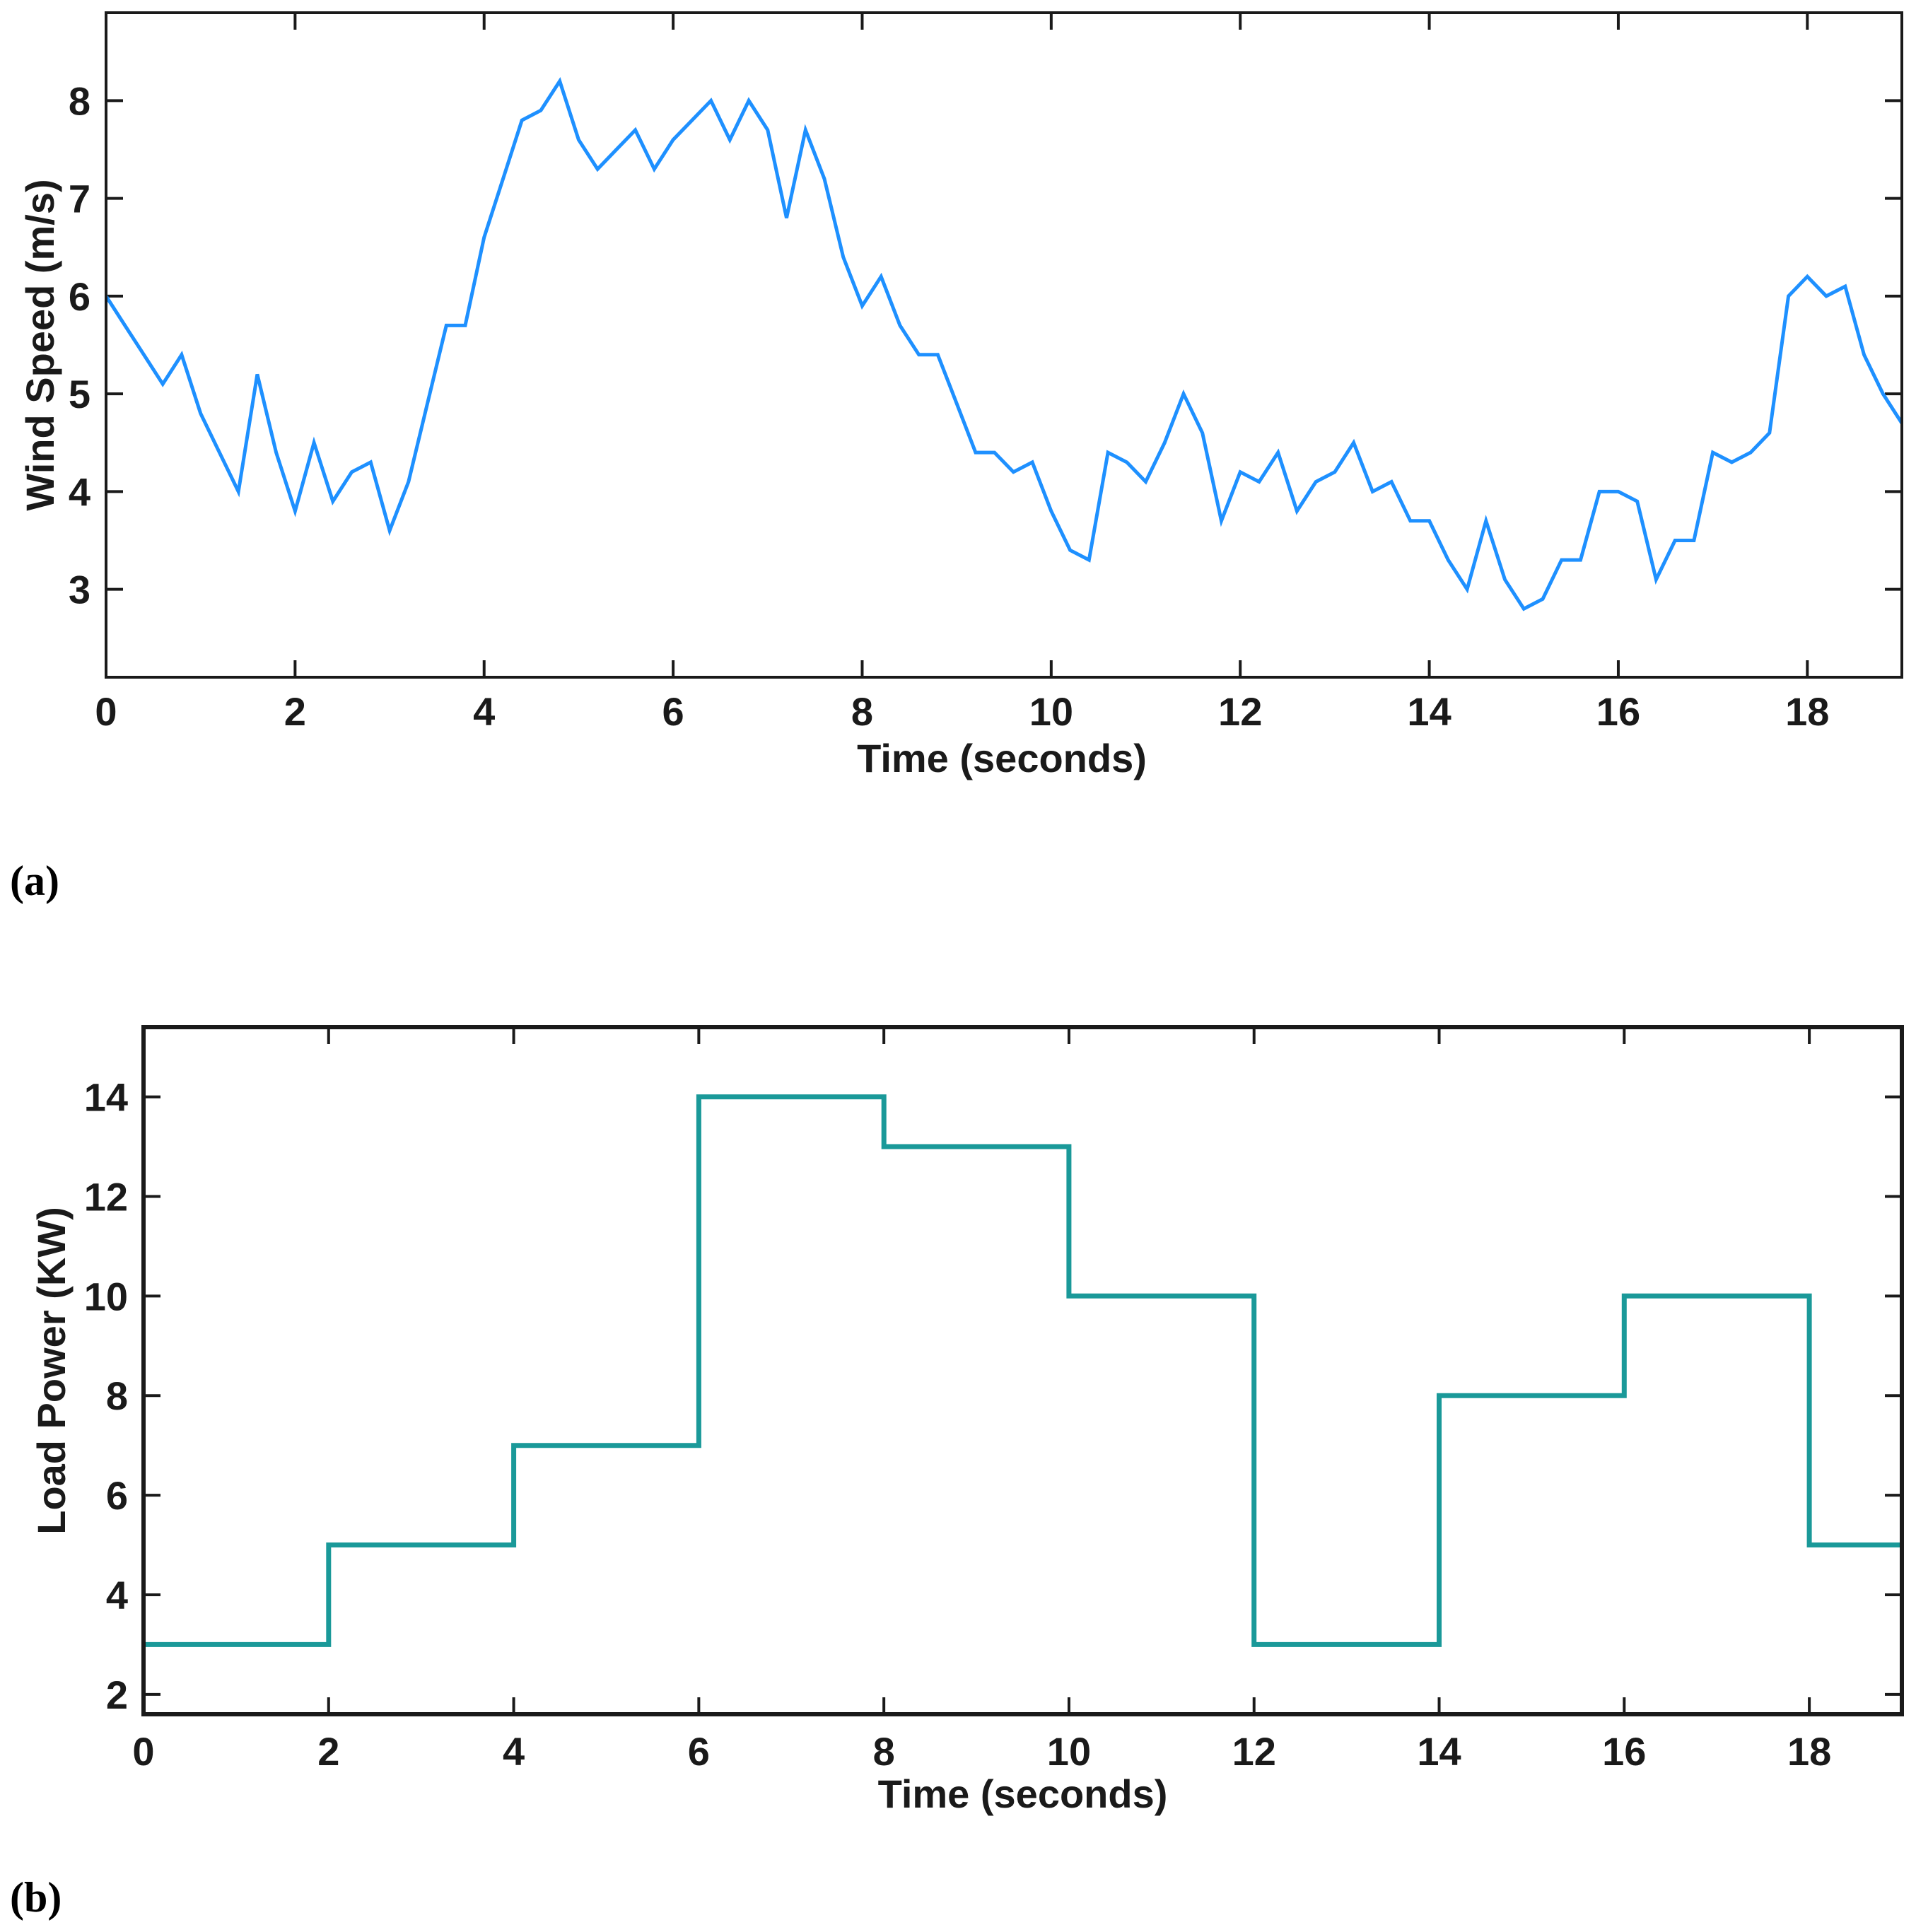 The width and height of the screenshot is (1916, 1932). Describe the element at coordinates (106, 1296) in the screenshot. I see `y-tick-label: 10` at that location.